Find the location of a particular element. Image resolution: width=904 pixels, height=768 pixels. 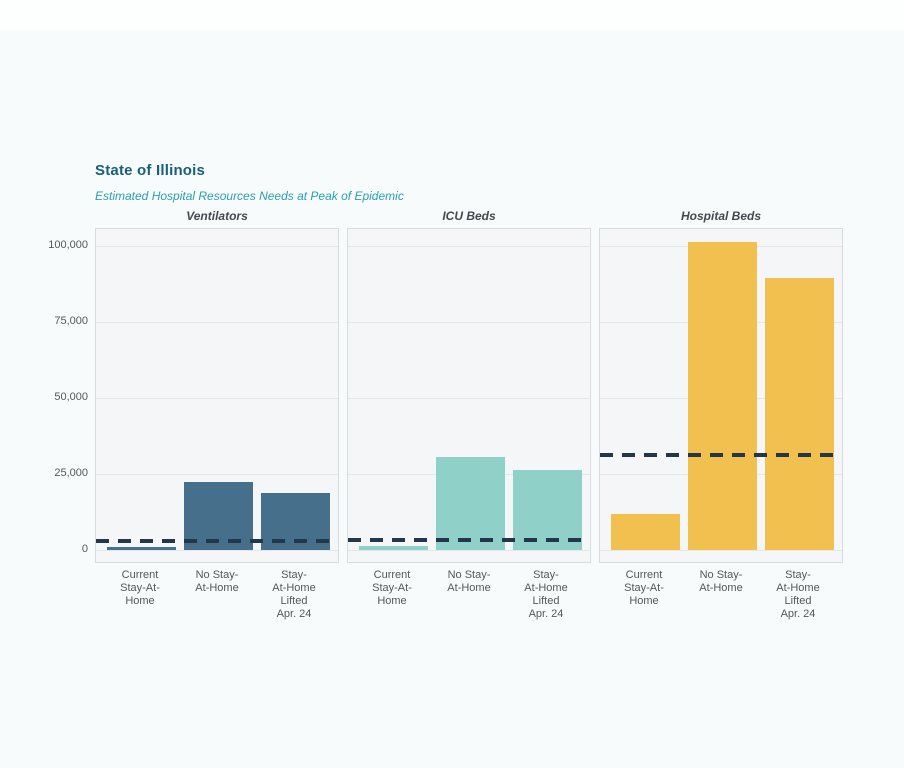

panel-ventilators is located at coordinates (217, 395).